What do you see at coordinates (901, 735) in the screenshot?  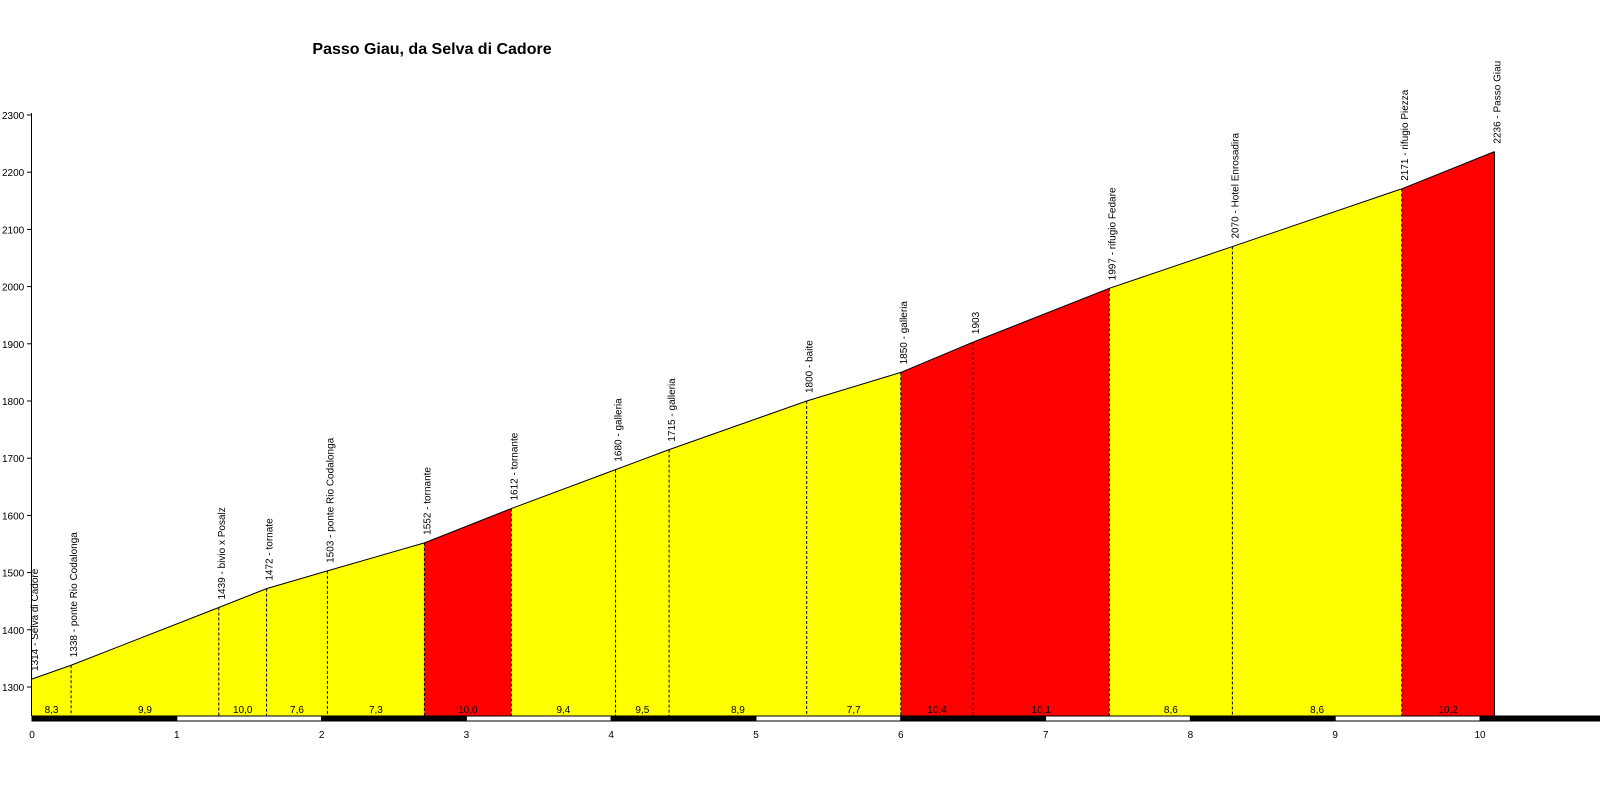 I see `x-tick-label-7: 6` at bounding box center [901, 735].